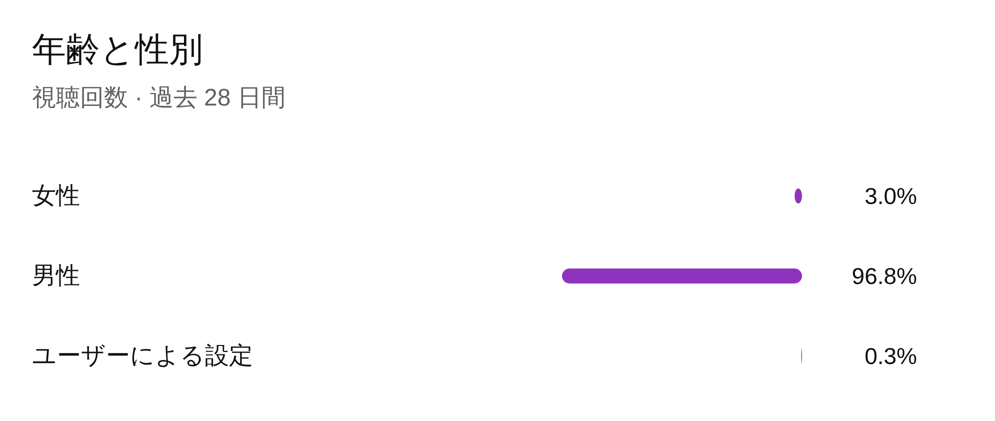 Image resolution: width=995 pixels, height=421 pixels. What do you see at coordinates (56, 276) in the screenshot?
I see `category-label: 男性` at bounding box center [56, 276].